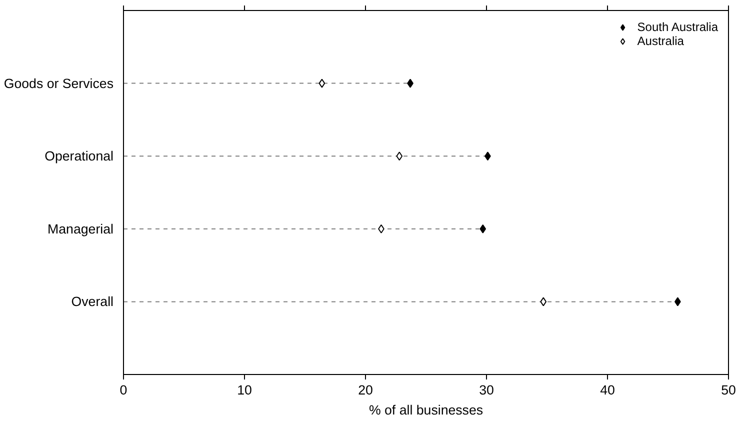 This screenshot has width=743, height=428. What do you see at coordinates (79, 156) in the screenshot?
I see `y-tick-label: Operational` at bounding box center [79, 156].